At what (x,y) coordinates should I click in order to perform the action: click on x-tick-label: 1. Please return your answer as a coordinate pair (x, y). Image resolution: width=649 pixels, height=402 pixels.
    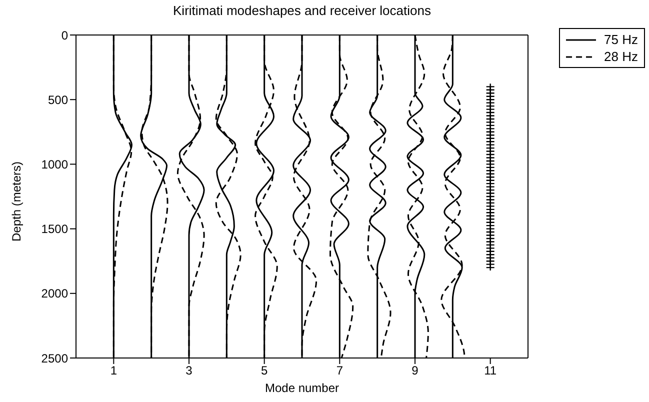
    Looking at the image, I should click on (114, 371).